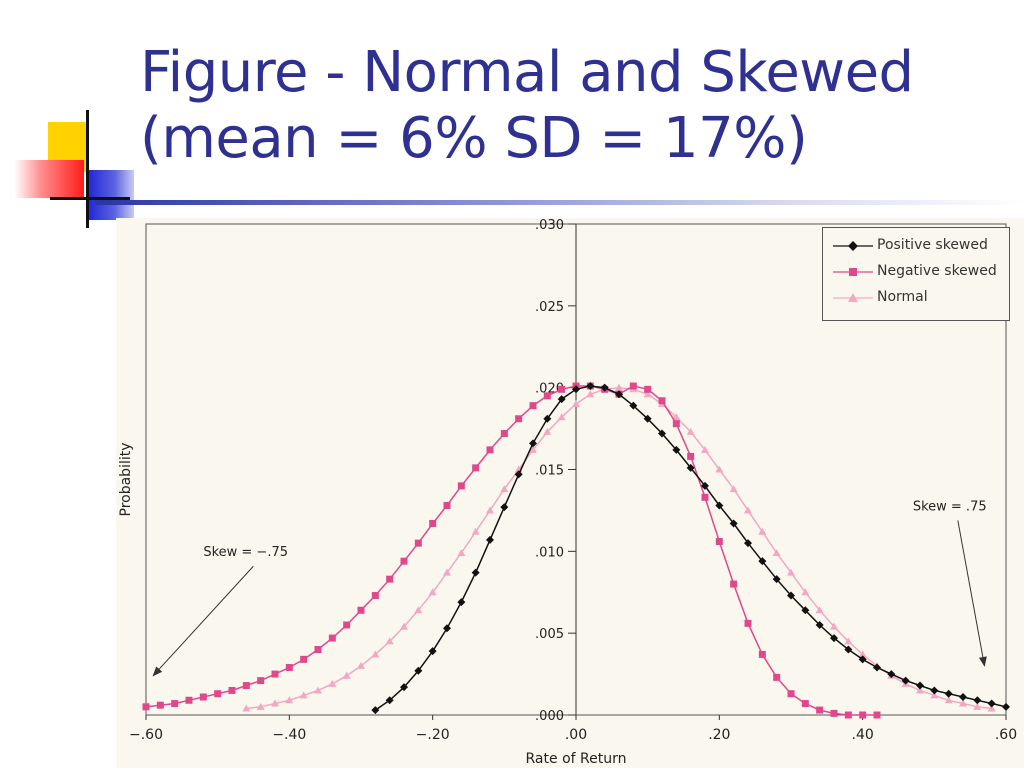  What do you see at coordinates (576, 735) in the screenshot?
I see `x-tick-label: .00` at bounding box center [576, 735].